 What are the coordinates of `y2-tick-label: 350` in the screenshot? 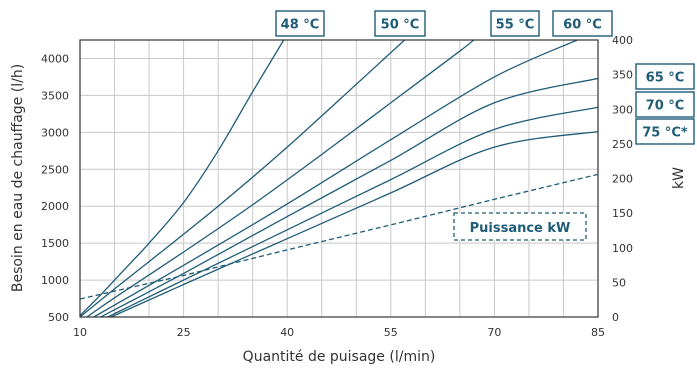 It's located at (622, 75).